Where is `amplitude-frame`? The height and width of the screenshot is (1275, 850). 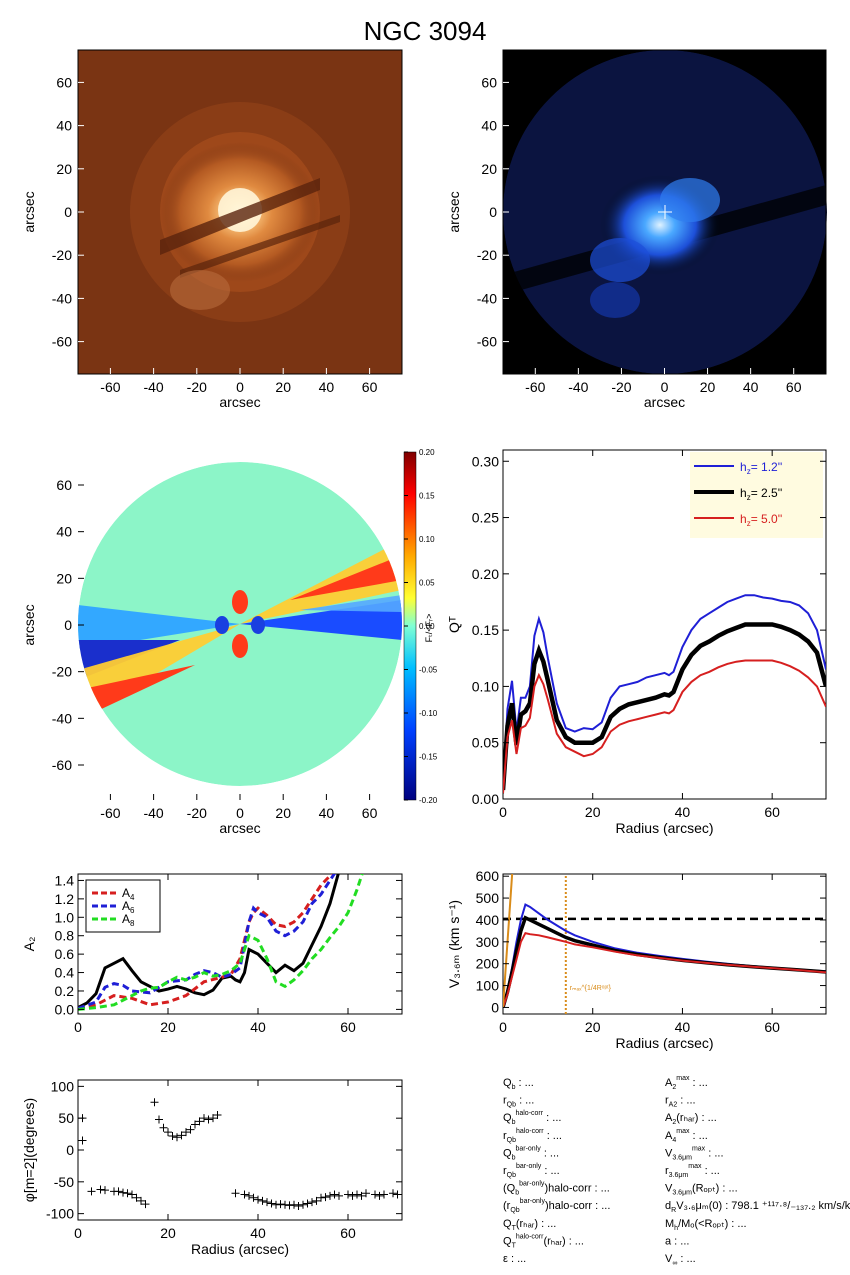
amplitude-frame is located at coordinates (240, 944).